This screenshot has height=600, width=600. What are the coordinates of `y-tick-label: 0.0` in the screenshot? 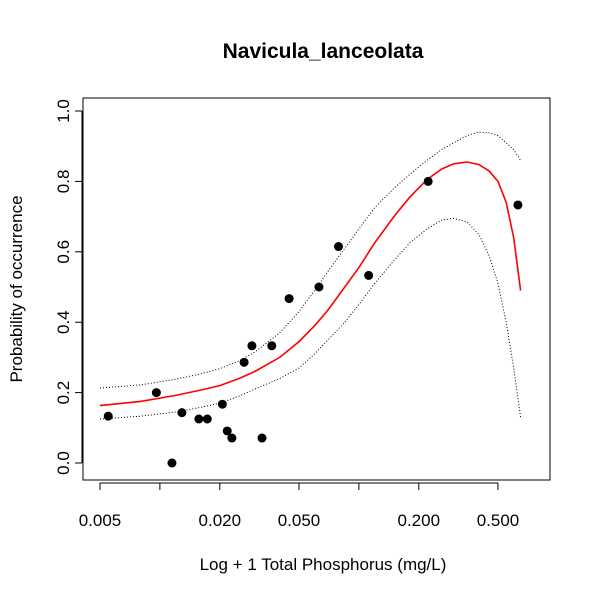 It's located at (63, 463).